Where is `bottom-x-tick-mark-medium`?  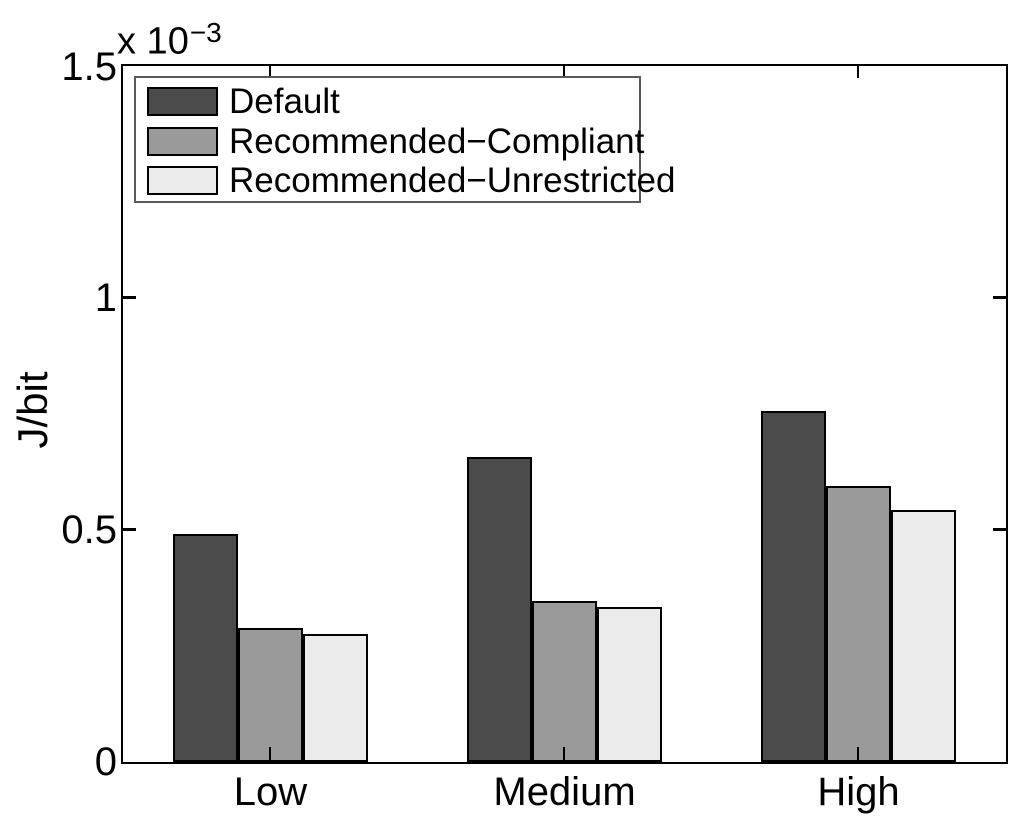
bottom-x-tick-mark-medium is located at coordinates (564, 754).